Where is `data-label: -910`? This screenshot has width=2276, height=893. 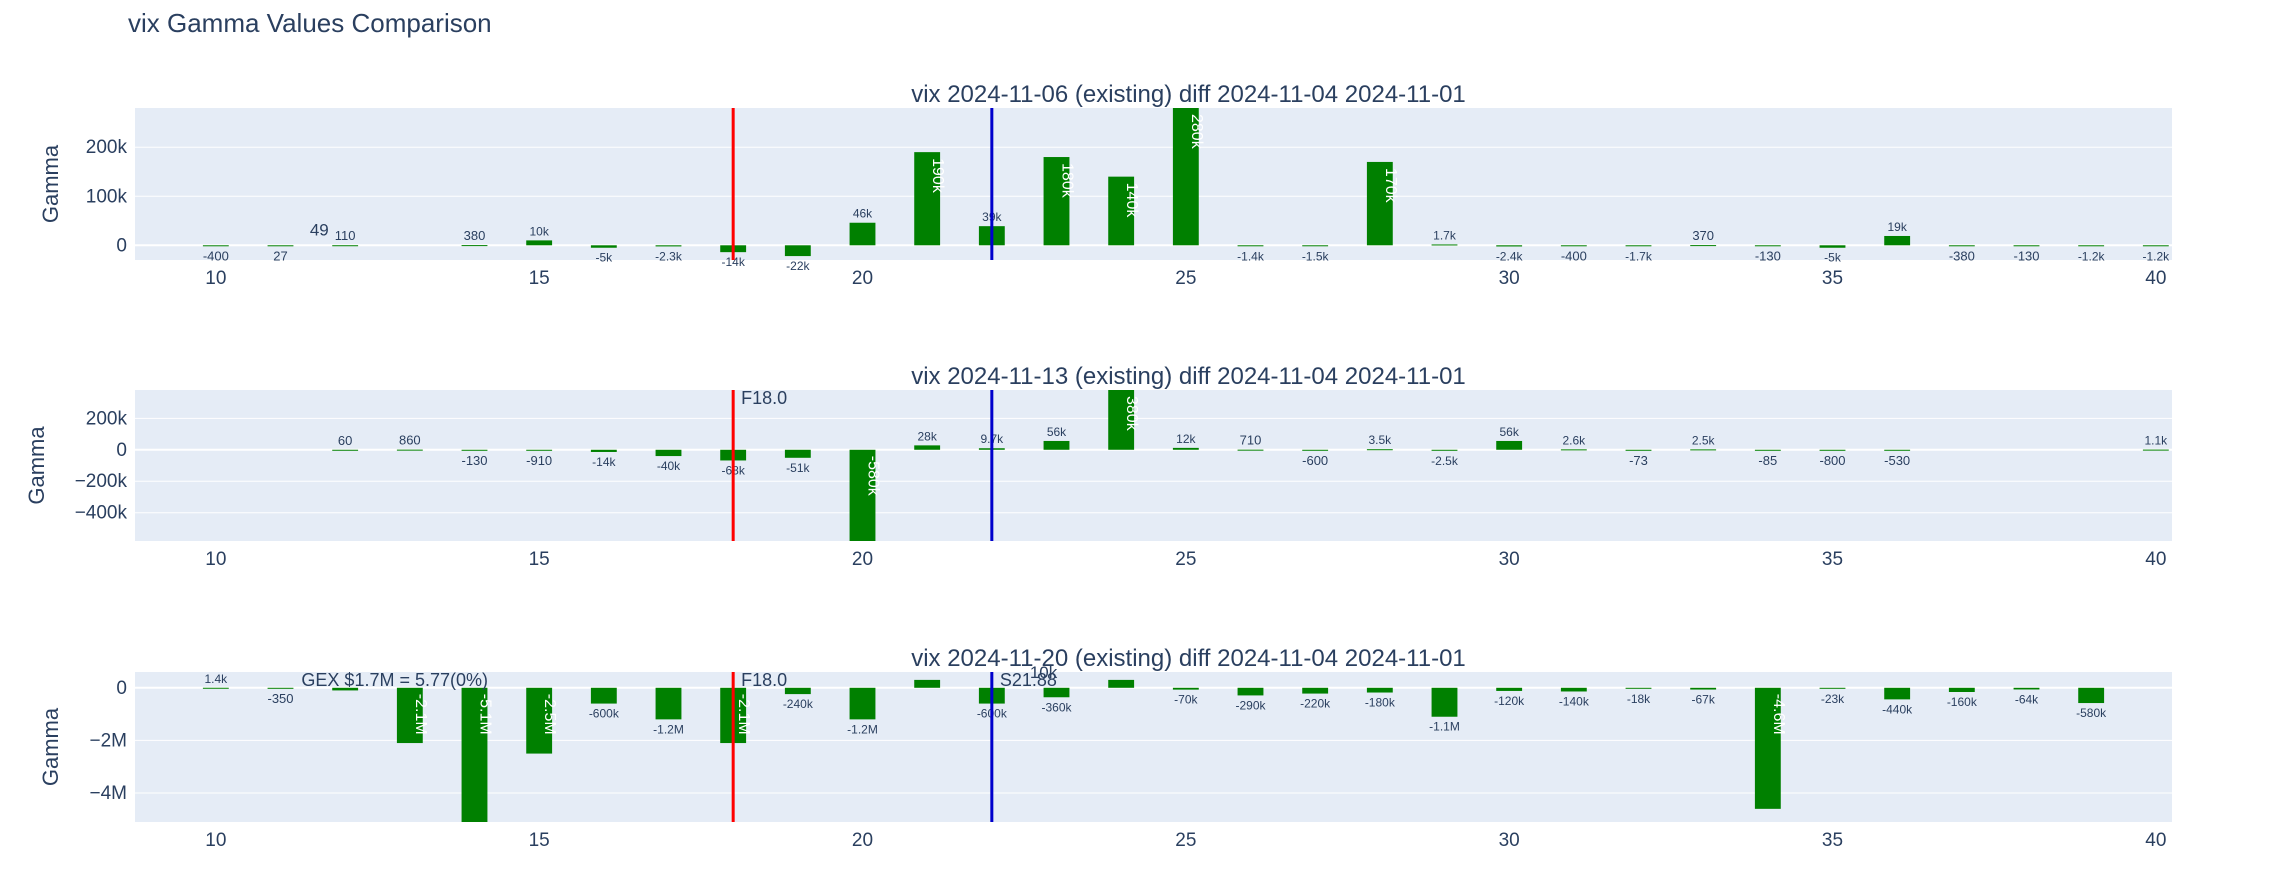
data-label: -910 is located at coordinates (539, 460).